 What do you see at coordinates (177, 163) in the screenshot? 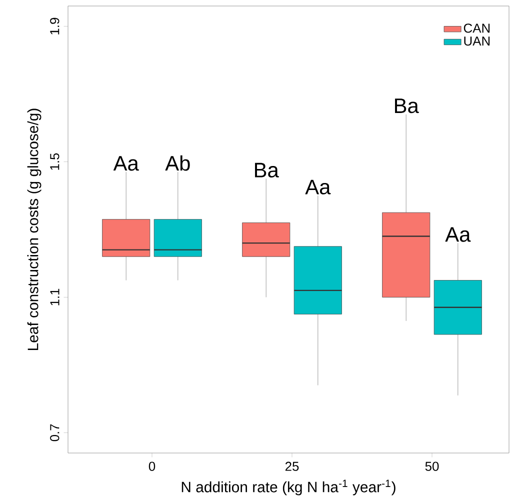
I see `annotation: Ab` at bounding box center [177, 163].